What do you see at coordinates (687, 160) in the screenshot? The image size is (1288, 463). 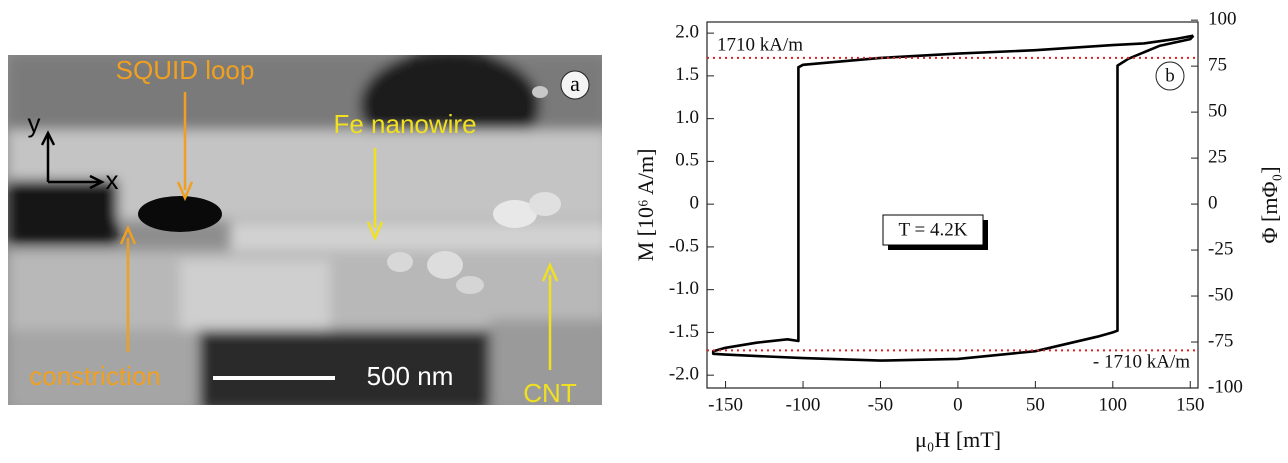 I see `y-tick-label: 0.5` at bounding box center [687, 160].